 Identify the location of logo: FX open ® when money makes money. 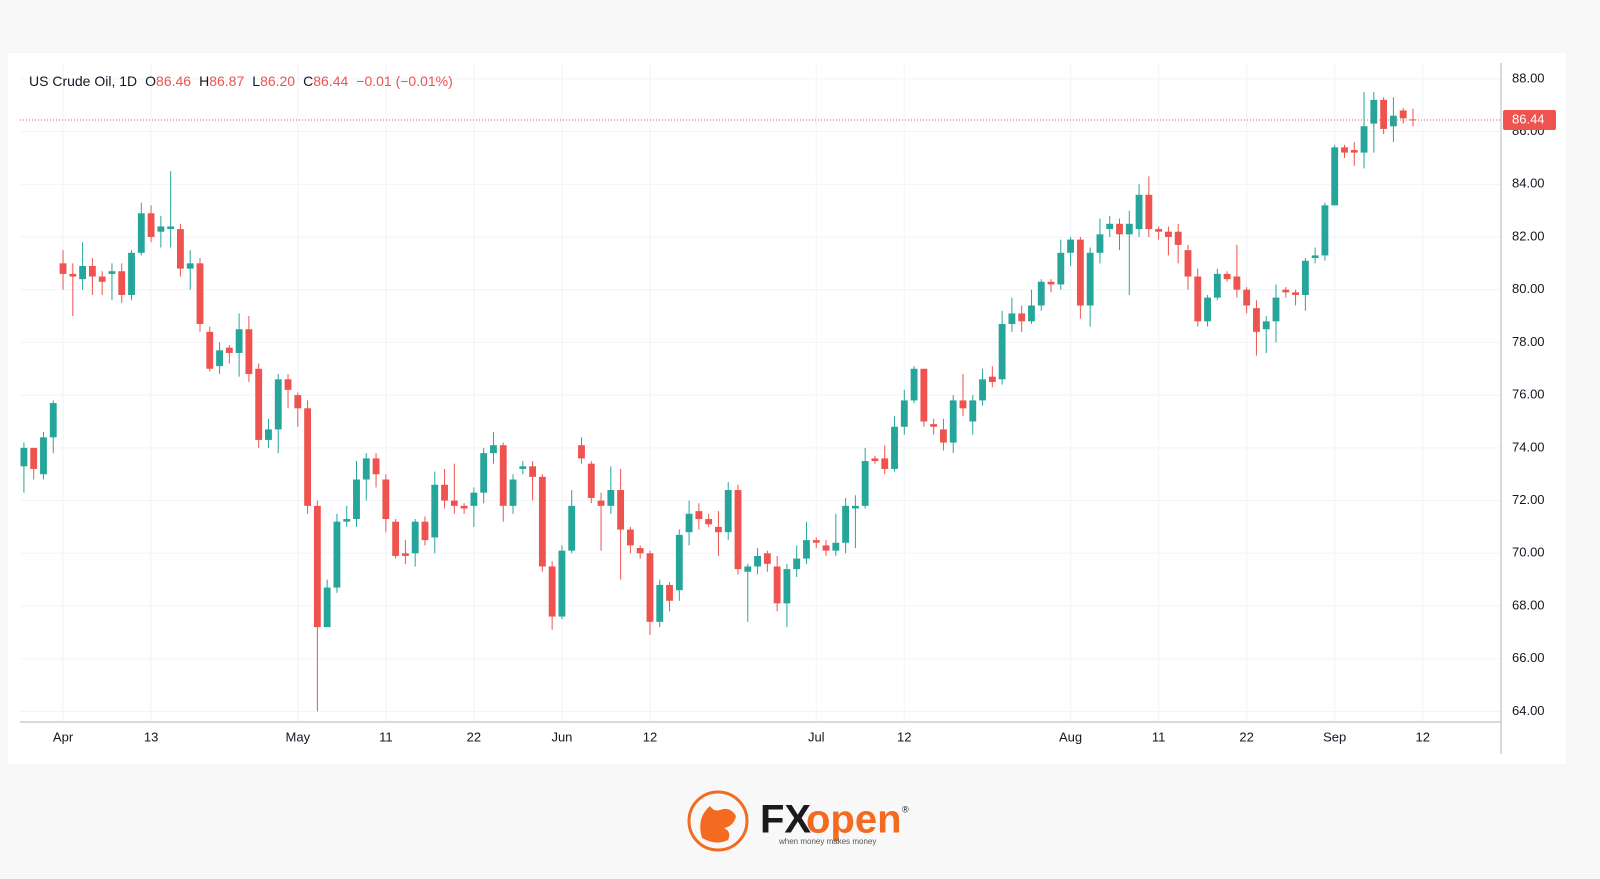
(798, 821).